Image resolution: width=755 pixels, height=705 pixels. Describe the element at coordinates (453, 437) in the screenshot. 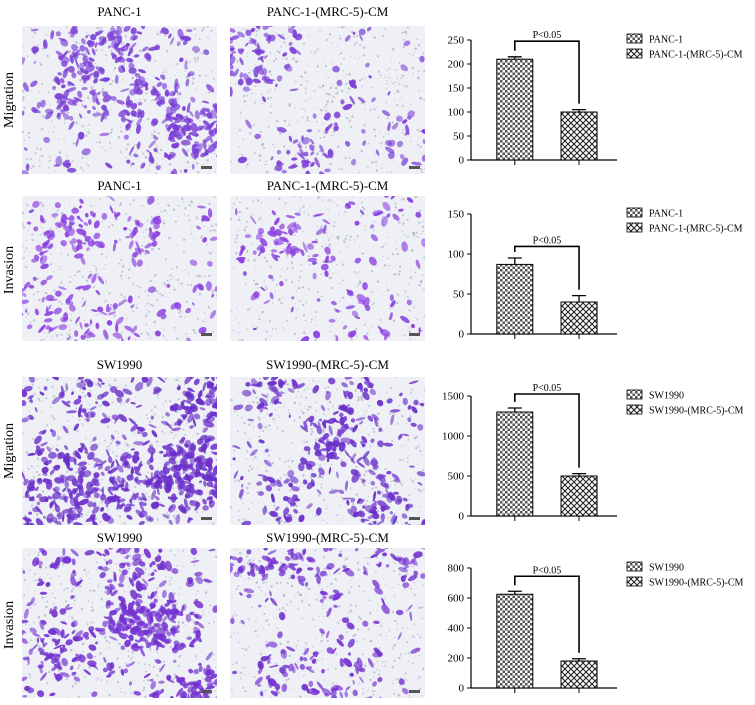

I see `y-tick-label: 1000` at that location.